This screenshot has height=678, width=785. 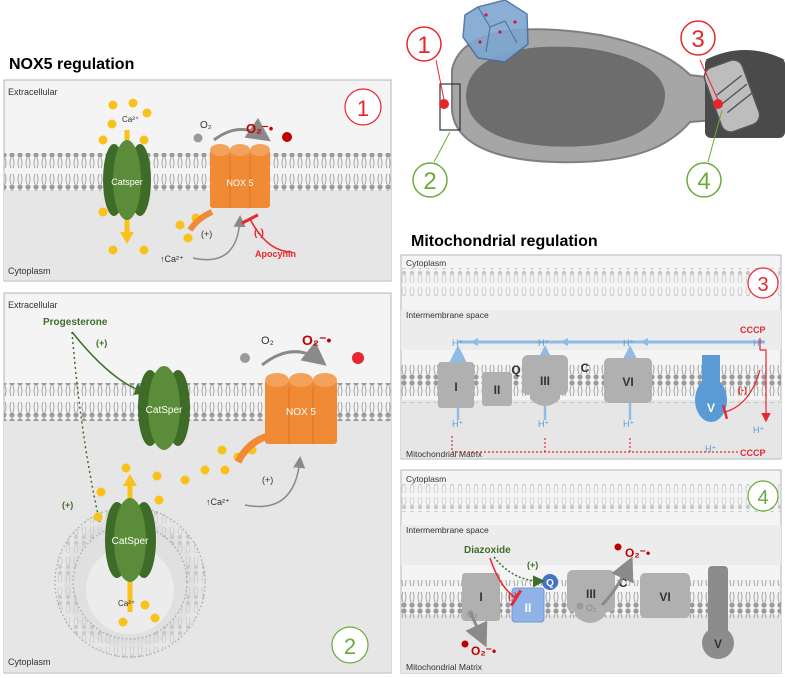 I want to click on panel3-badge, so click(x=763, y=283).